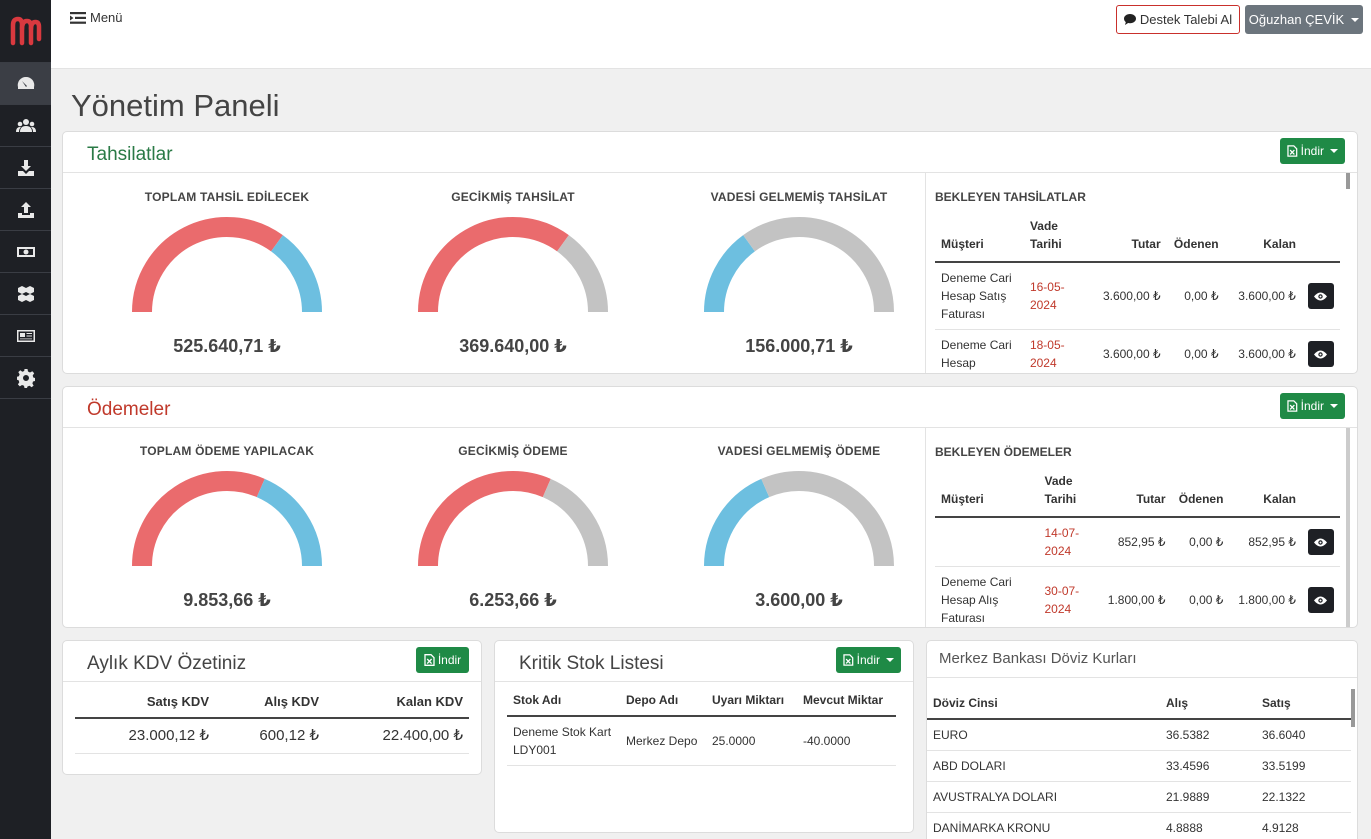  I want to click on gauge-not-due-collection: VADESİ GELMEMİŞ TAHSİLAT 156.000,71 ₺, so click(799, 273).